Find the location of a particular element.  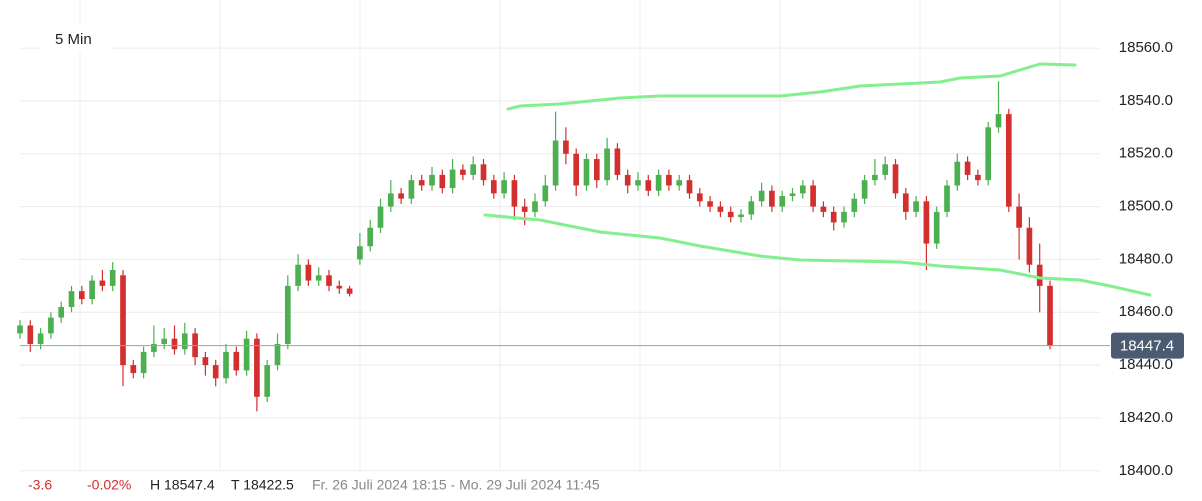

y-tick-label: 18400.0 is located at coordinates (1146, 470).